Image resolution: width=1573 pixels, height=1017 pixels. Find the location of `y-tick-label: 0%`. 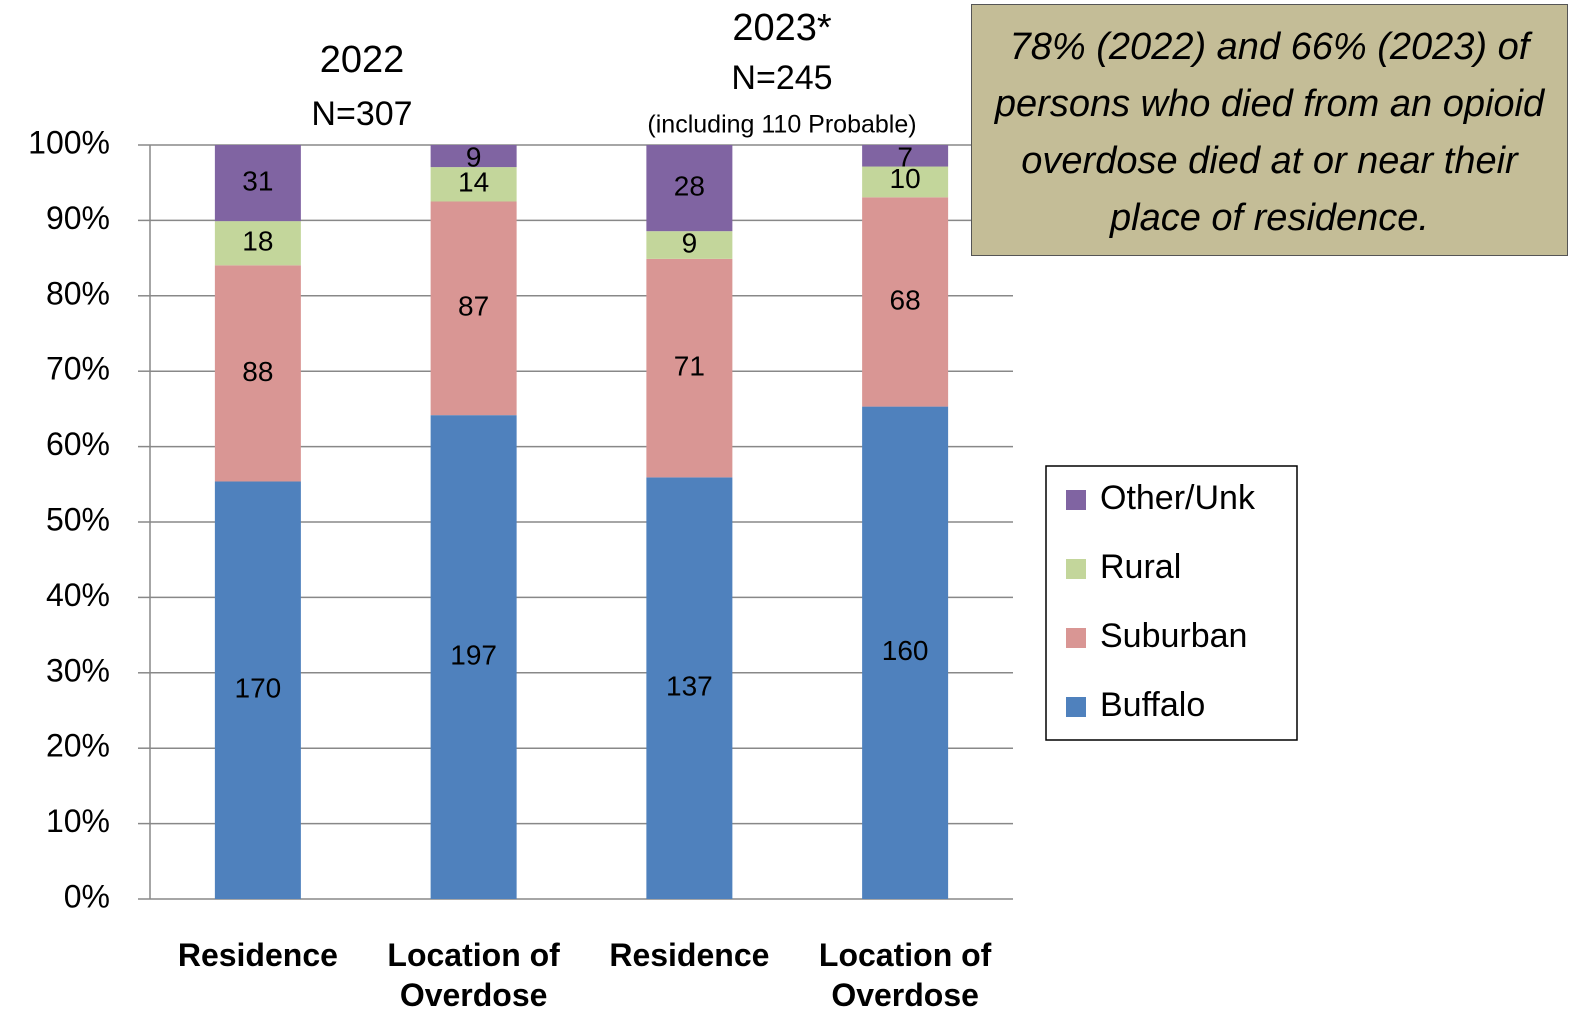

y-tick-label: 0% is located at coordinates (87, 896).